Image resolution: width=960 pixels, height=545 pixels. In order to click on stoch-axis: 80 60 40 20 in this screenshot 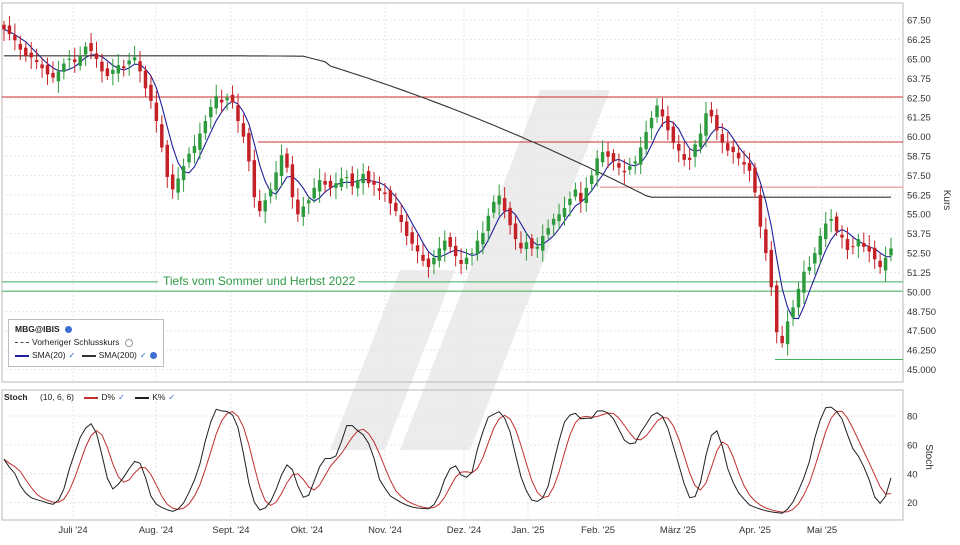, I will do `click(912, 461)`.